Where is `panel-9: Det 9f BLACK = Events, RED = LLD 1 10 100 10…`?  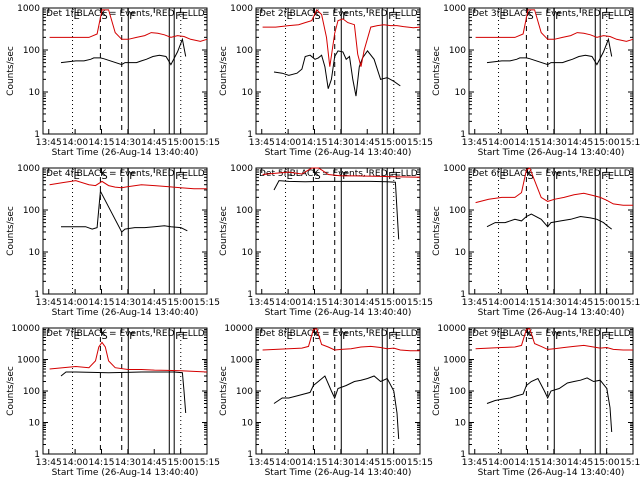 panel-9: Det 9f BLACK = Events, RED = LLD 1 10 100 10… is located at coordinates (536, 401).